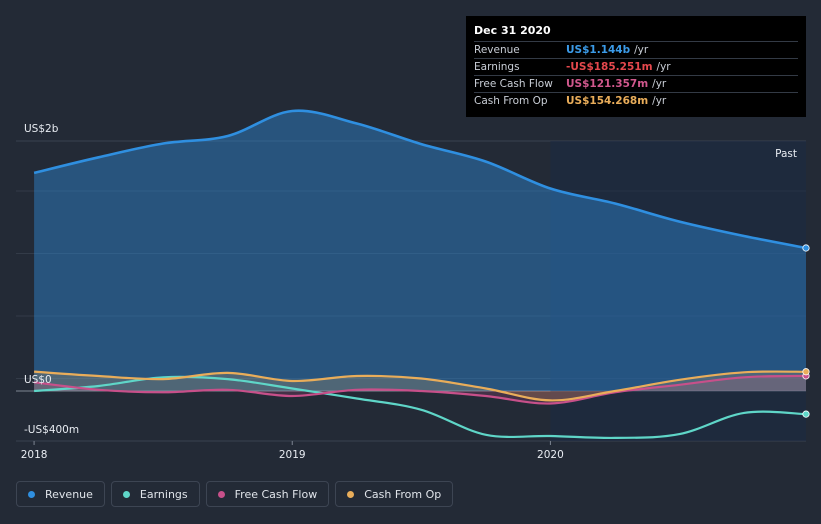 This screenshot has height=524, width=821. Describe the element at coordinates (41, 129) in the screenshot. I see `y-axis-label-top: US$2b` at that location.